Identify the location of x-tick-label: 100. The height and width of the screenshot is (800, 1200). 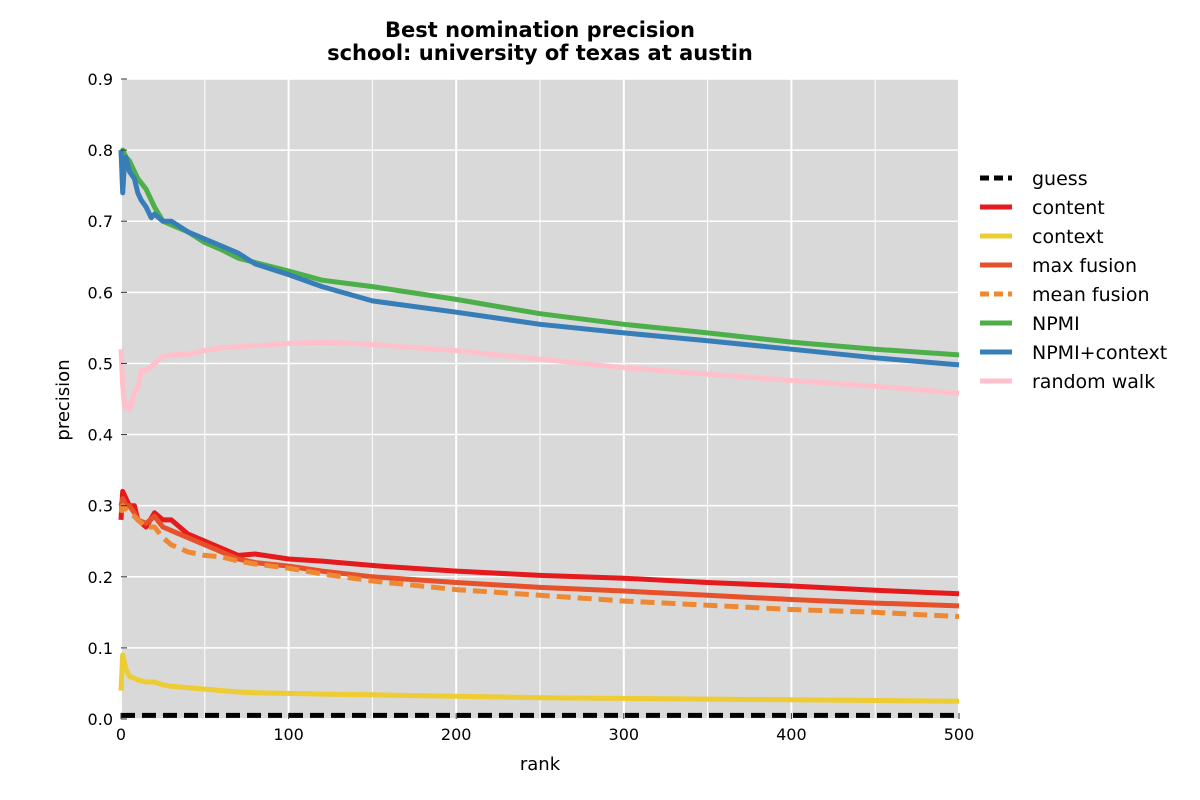
(288, 734).